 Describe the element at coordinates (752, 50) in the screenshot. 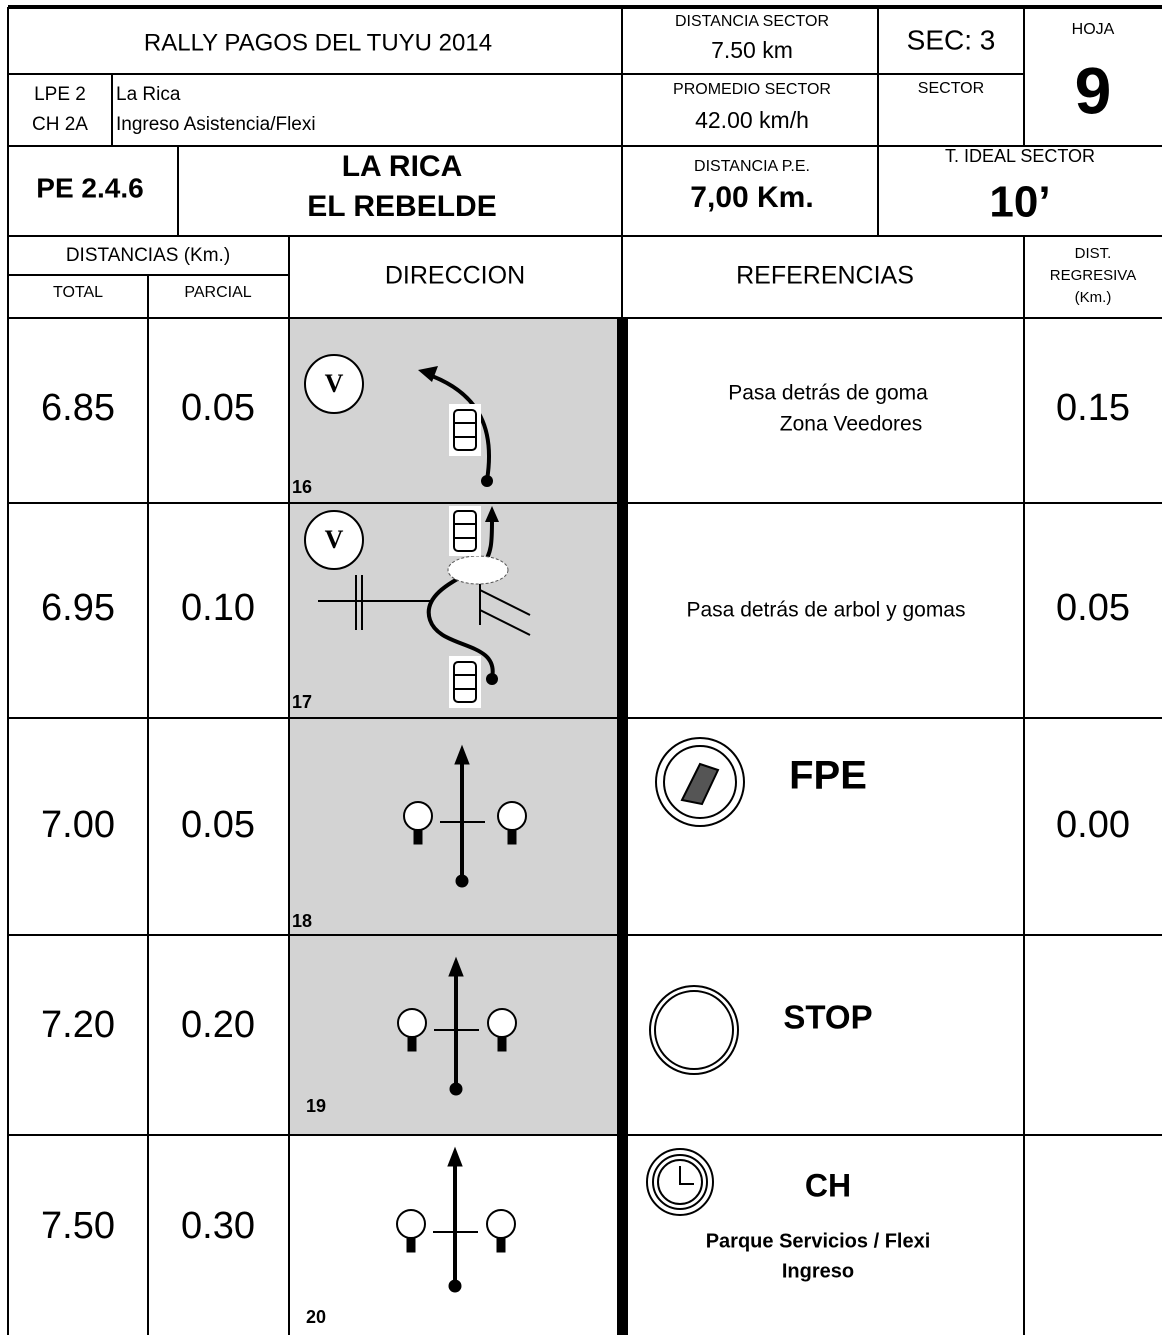

I see `distancia-sector: 7.50 km` at that location.